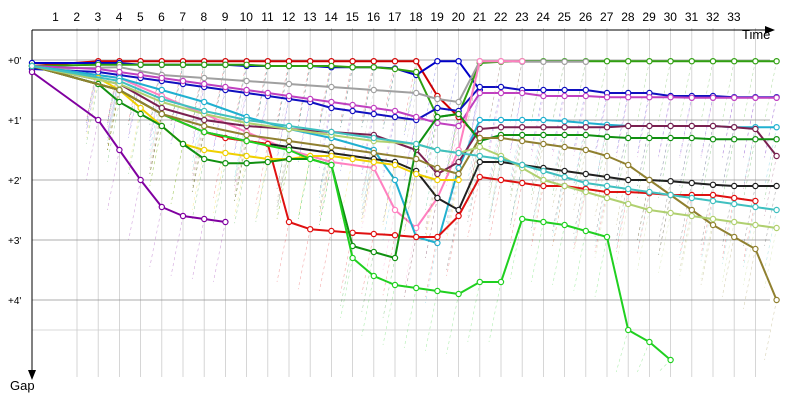 Image resolution: width=800 pixels, height=400 pixels. Describe the element at coordinates (628, 17) in the screenshot. I see `x-tick-label: 28` at that location.